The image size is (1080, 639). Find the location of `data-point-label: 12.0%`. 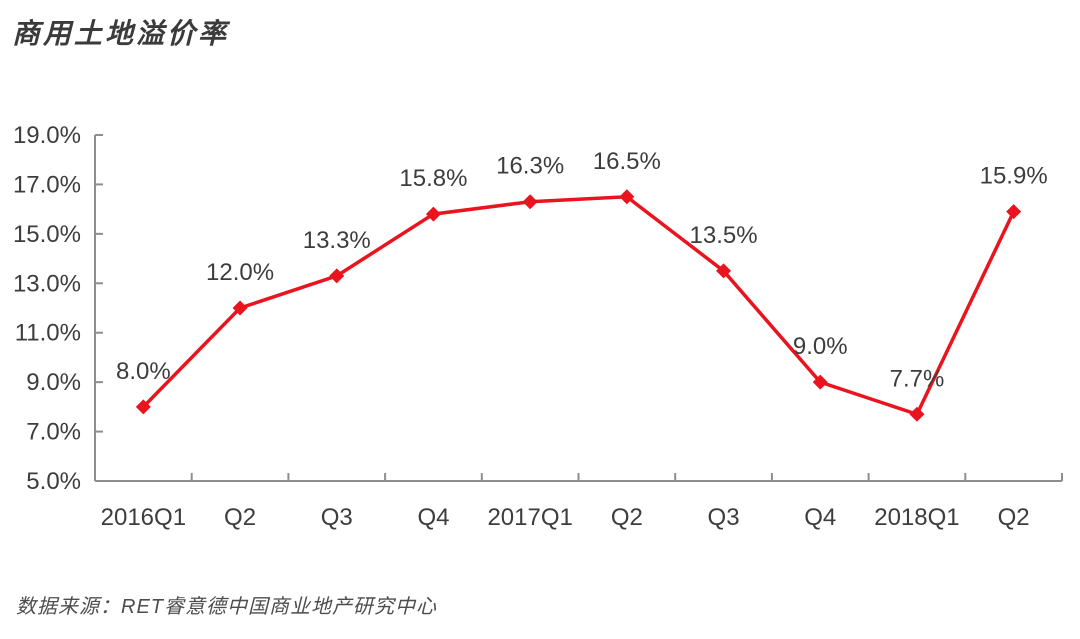

data-point-label: 12.0% is located at coordinates (240, 272).